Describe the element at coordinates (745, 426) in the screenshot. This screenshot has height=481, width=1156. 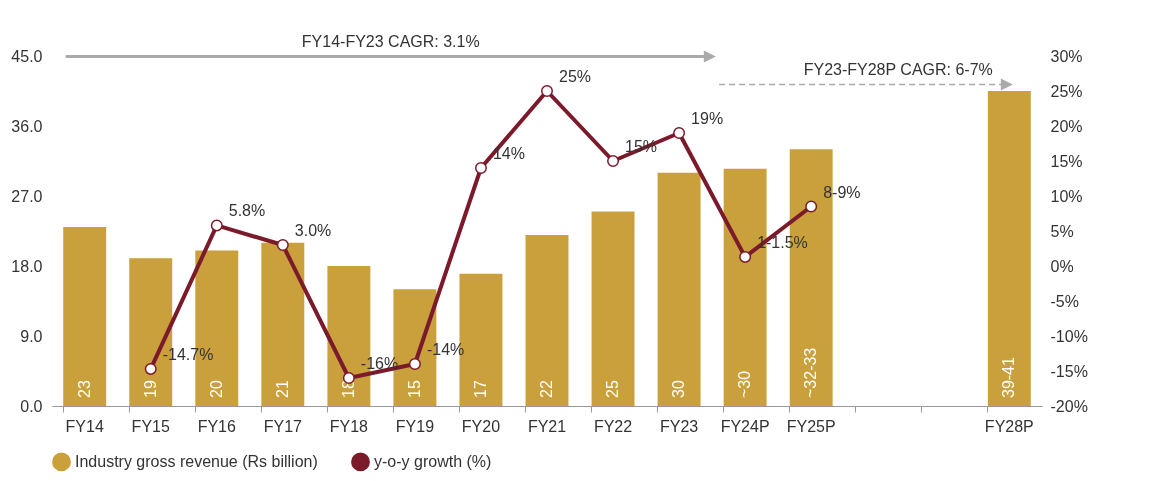
I see `x-tick-label: FY24P` at that location.